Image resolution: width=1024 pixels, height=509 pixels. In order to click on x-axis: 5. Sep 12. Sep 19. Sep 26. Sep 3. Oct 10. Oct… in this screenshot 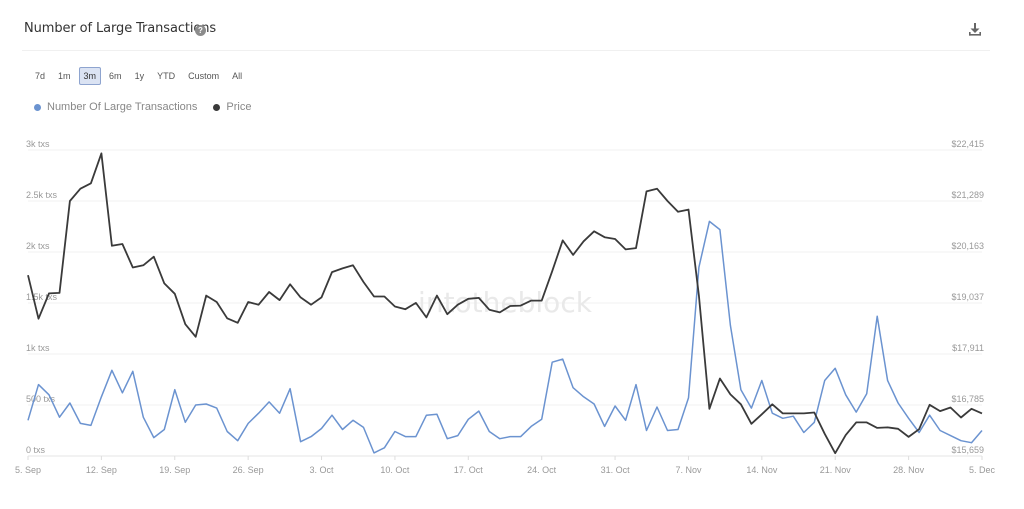, I will do `click(505, 465)`.